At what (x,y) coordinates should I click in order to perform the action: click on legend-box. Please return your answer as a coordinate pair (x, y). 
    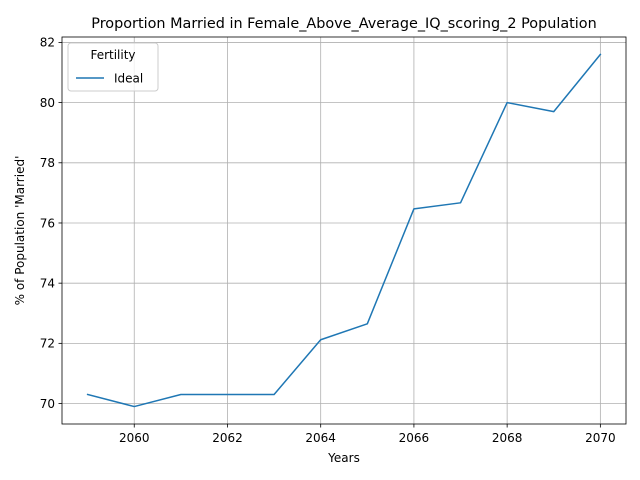
    Looking at the image, I should click on (113, 67).